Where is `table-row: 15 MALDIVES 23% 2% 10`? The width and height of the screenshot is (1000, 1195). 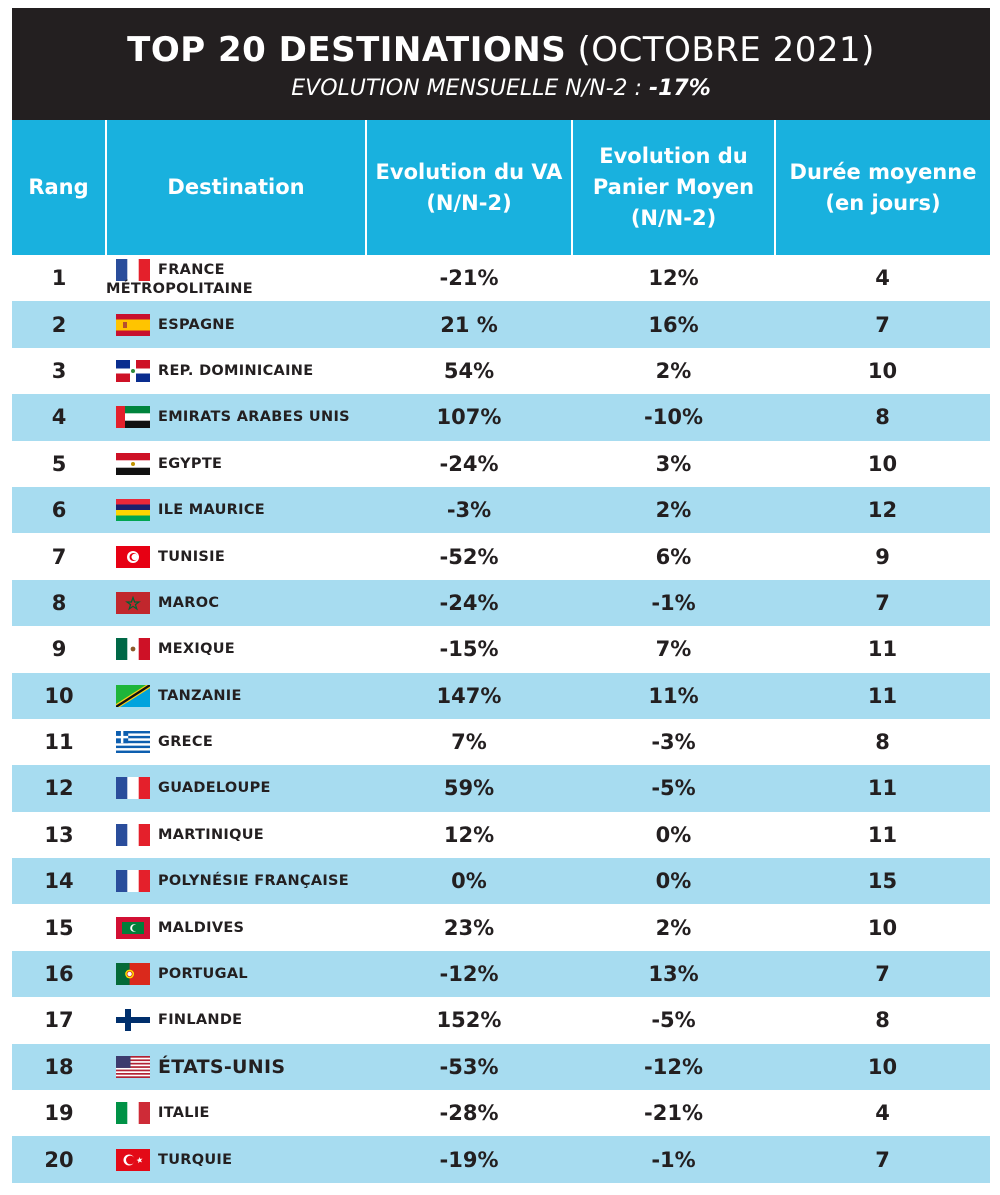
table-row: 15 MALDIVES 23% 2% 10 is located at coordinates (501, 927).